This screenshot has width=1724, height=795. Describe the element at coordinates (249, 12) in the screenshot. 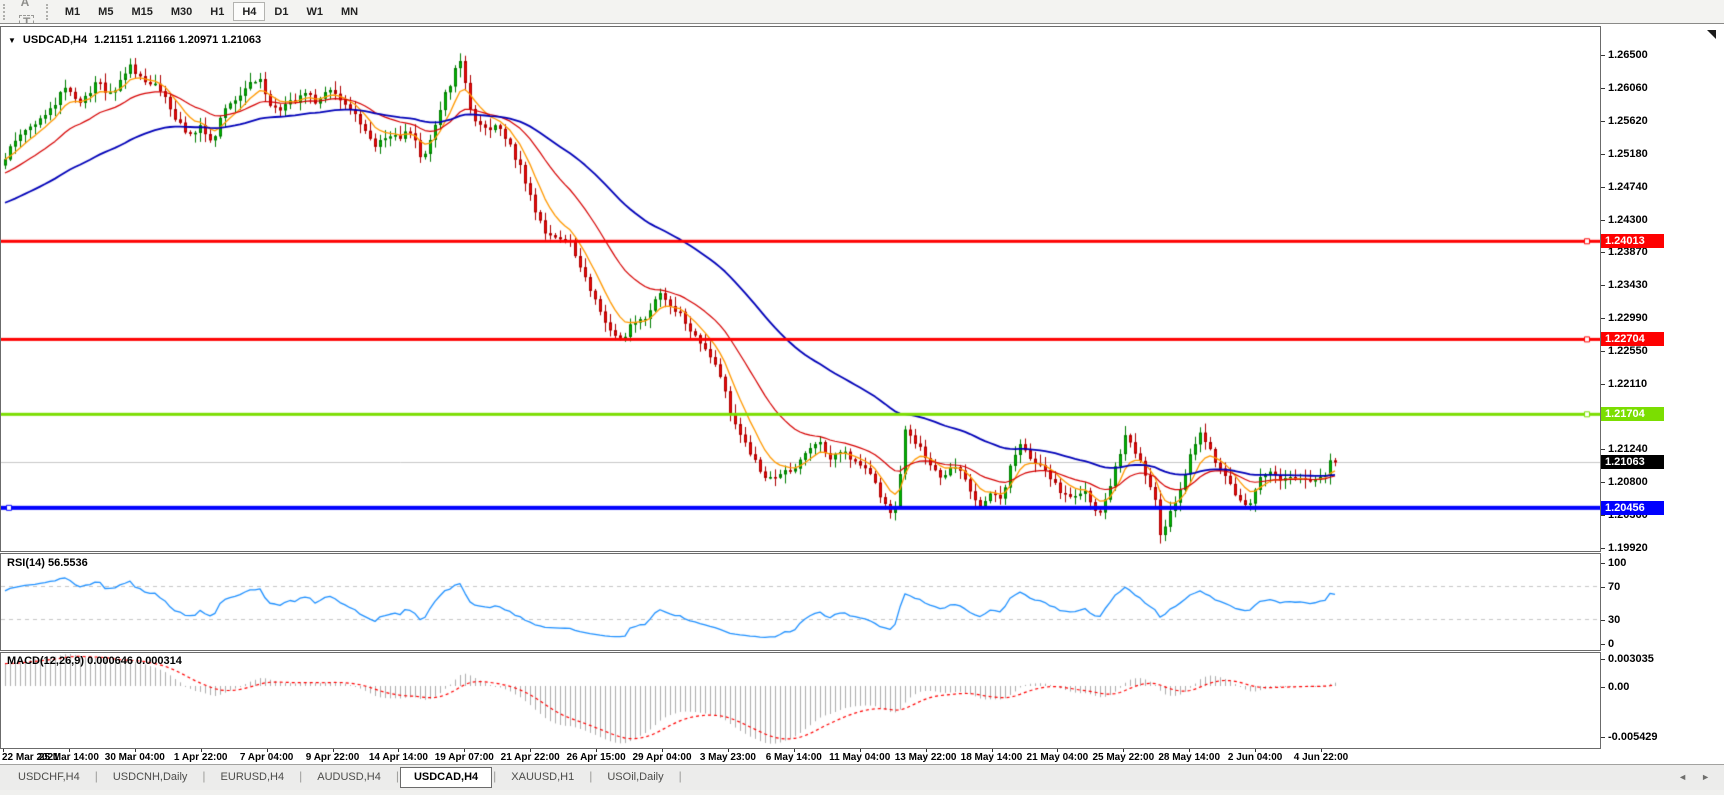

I see `timeframe-button-H4: H4` at that location.